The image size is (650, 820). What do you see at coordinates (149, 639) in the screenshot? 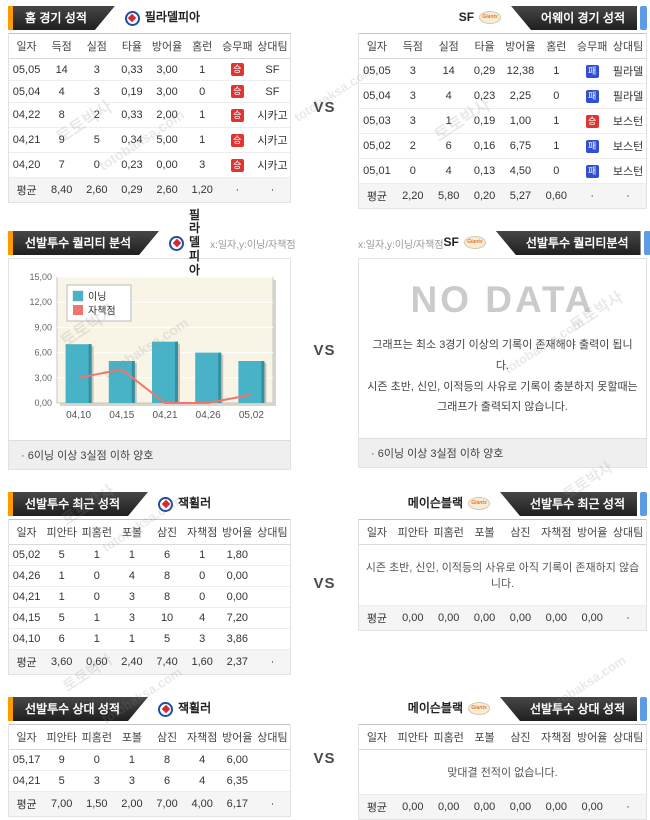
I see `table-row: 04,10 6 1 1 5 3 3,86` at bounding box center [149, 639].